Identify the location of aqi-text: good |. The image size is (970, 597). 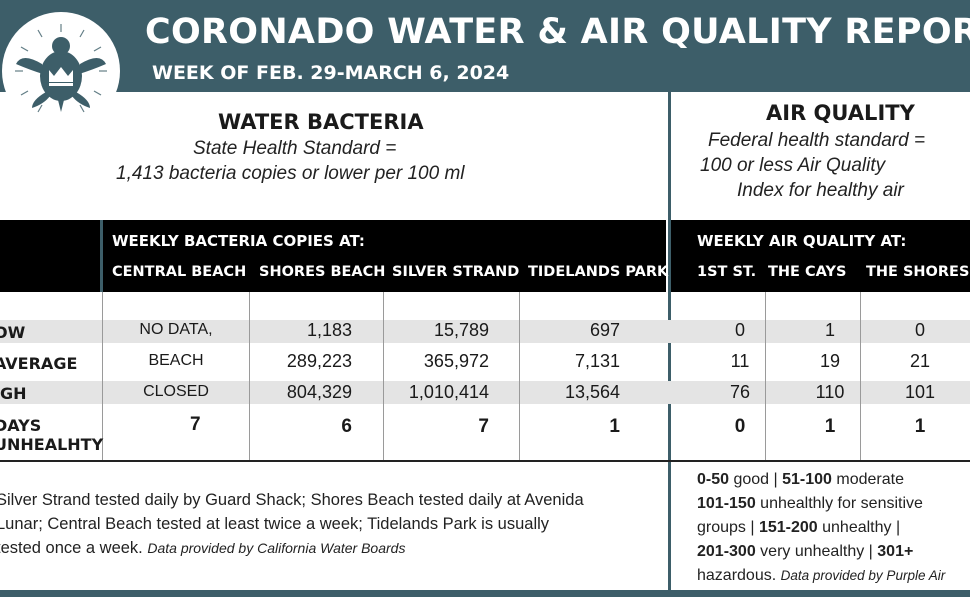
(756, 479).